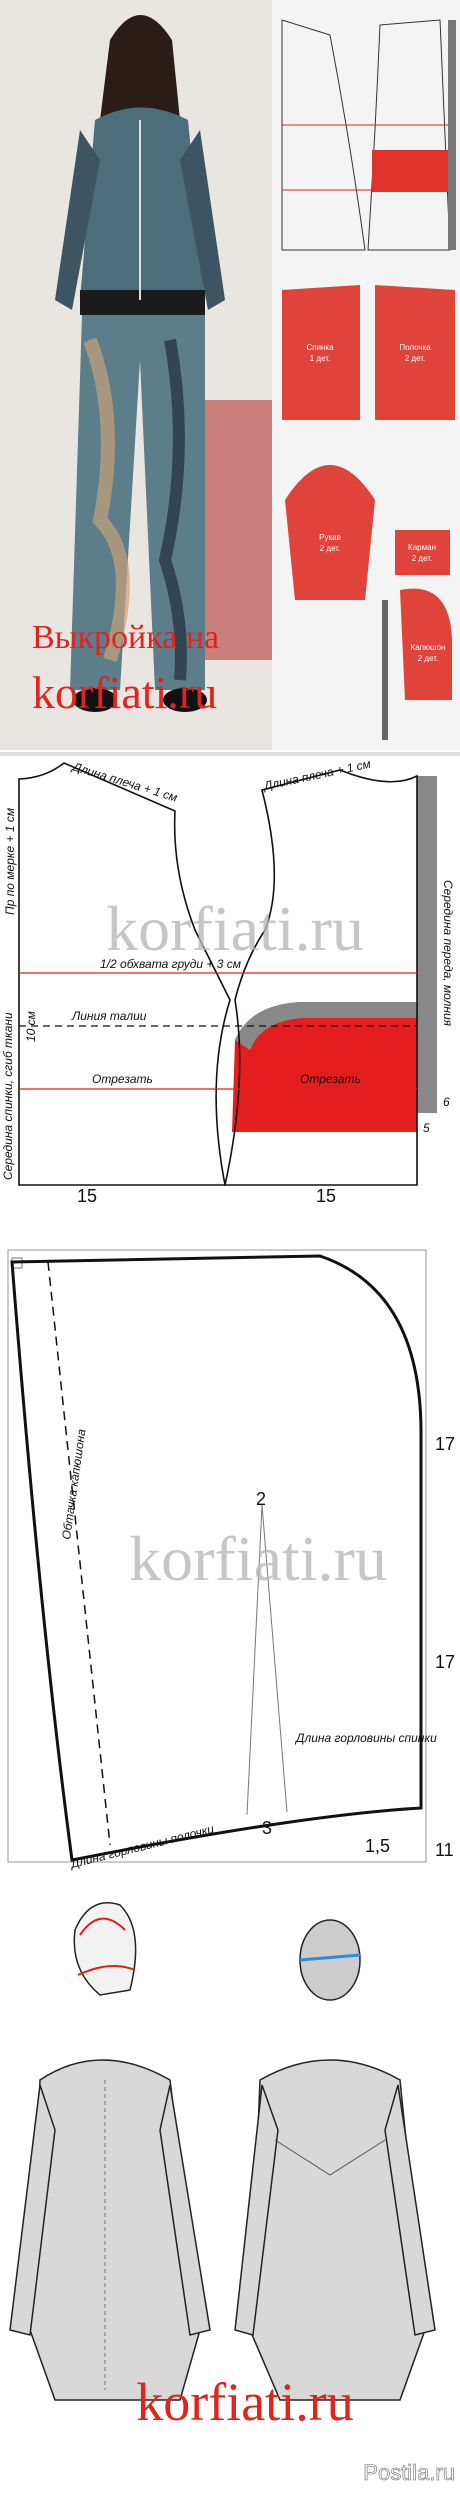 This screenshot has height=2494, width=460. I want to click on label: Длина плеча + 1 см, so click(124, 782).